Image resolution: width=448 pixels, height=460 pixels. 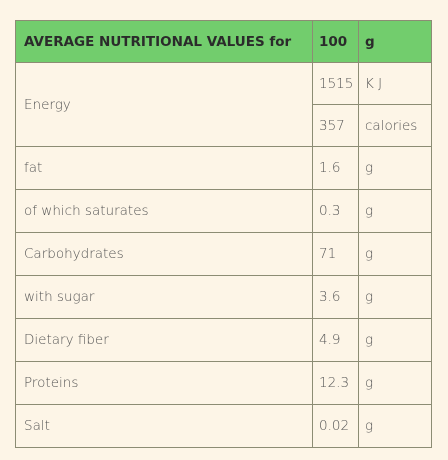 What do you see at coordinates (164, 340) in the screenshot?
I see `label-cell: Dietary fiber` at bounding box center [164, 340].